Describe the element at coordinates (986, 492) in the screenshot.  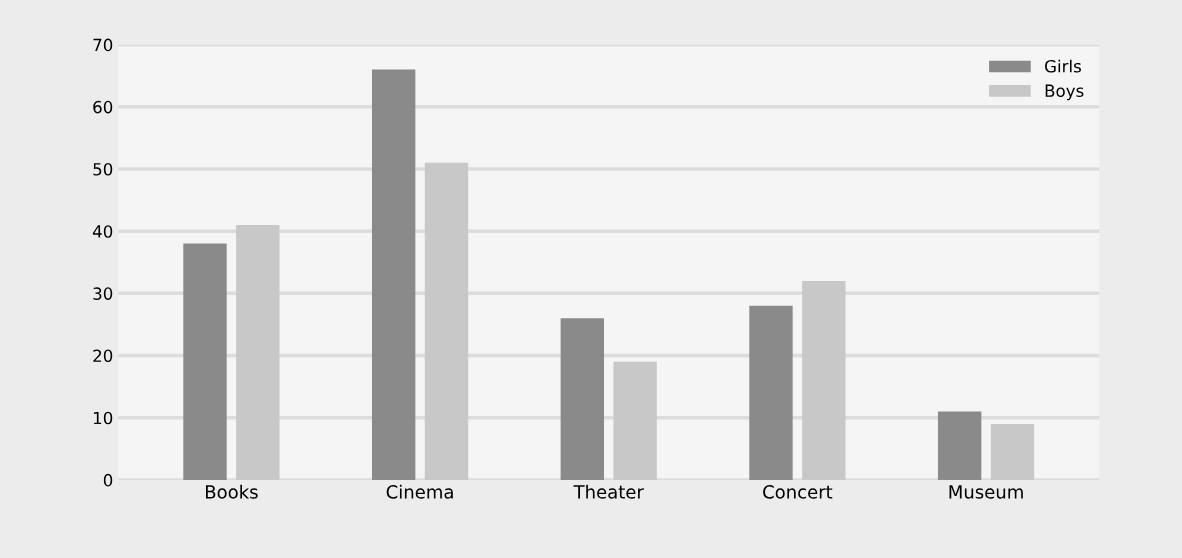
I see `x-tick-label: Museum` at that location.